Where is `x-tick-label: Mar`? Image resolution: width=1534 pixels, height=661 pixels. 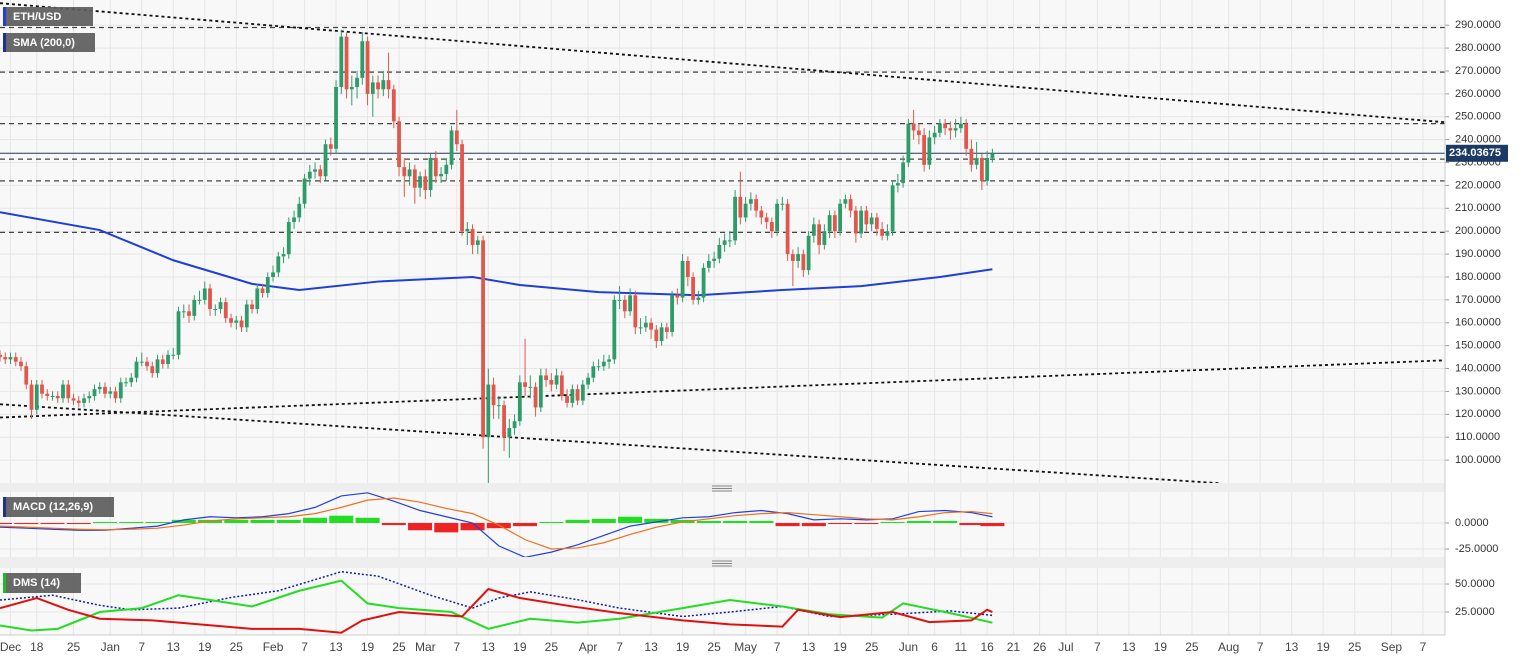
x-tick-label: Mar is located at coordinates (425, 647).